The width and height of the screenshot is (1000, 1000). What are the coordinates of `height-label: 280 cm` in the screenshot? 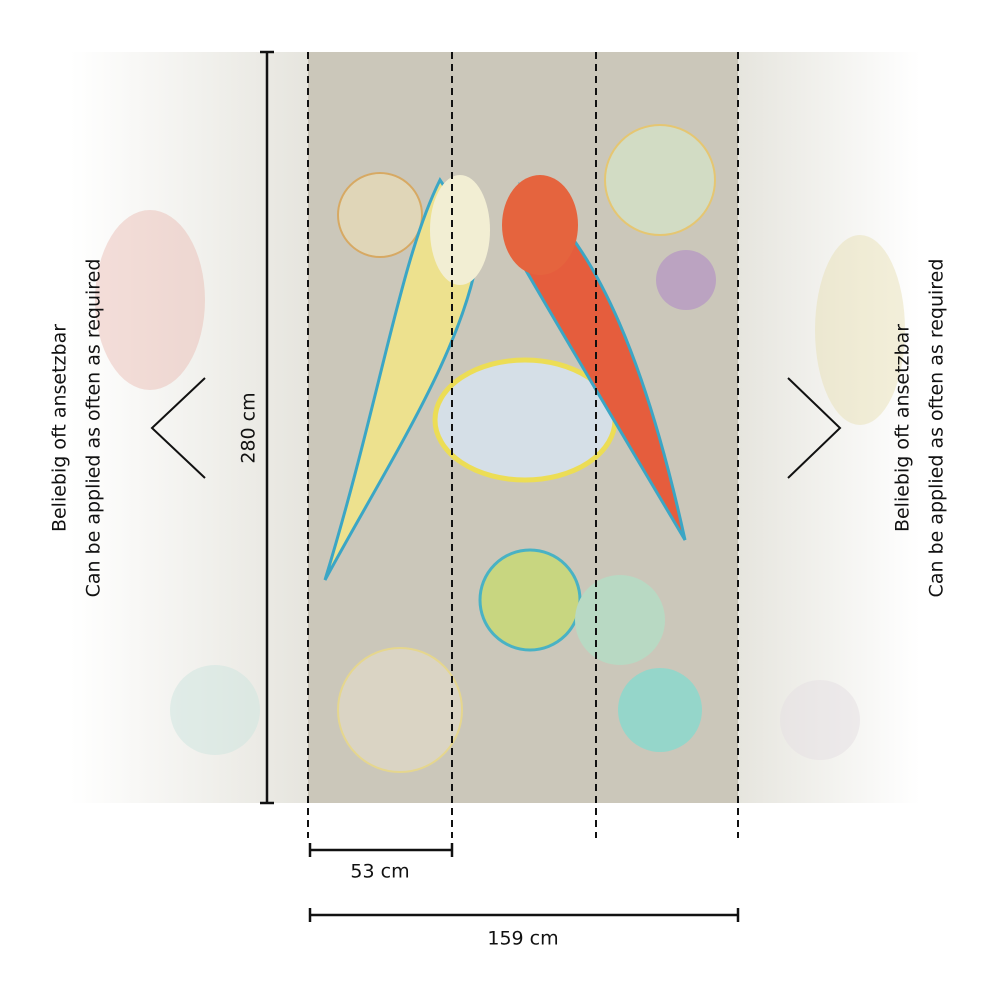 It's located at (249, 427).